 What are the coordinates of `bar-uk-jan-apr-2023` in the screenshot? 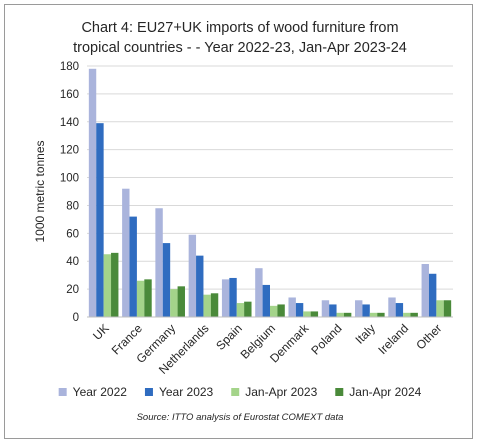 It's located at (107, 285).